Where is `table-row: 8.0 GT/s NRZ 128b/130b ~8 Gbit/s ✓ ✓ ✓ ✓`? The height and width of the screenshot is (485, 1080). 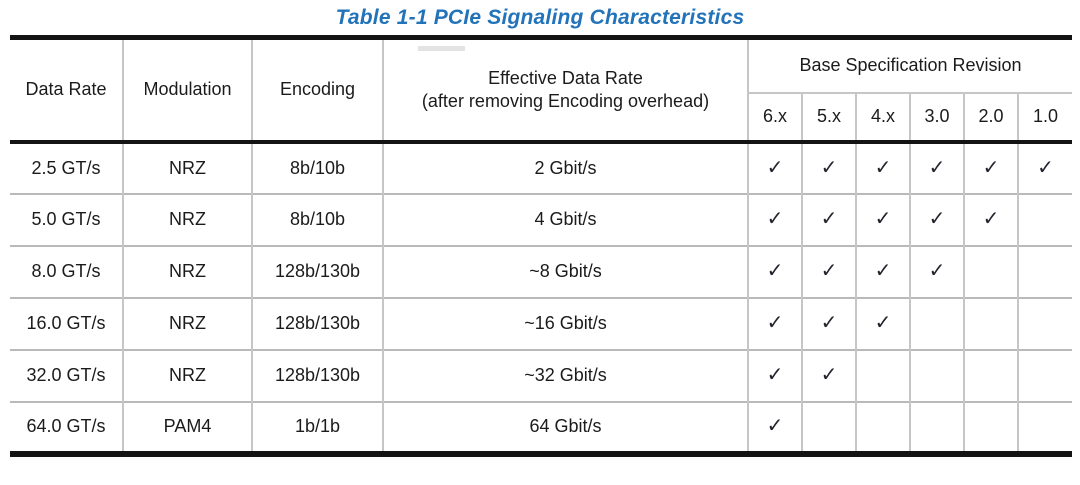
table-row: 8.0 GT/s NRZ 128b/130b ~8 Gbit/s ✓ ✓ ✓ ✓ is located at coordinates (541, 271).